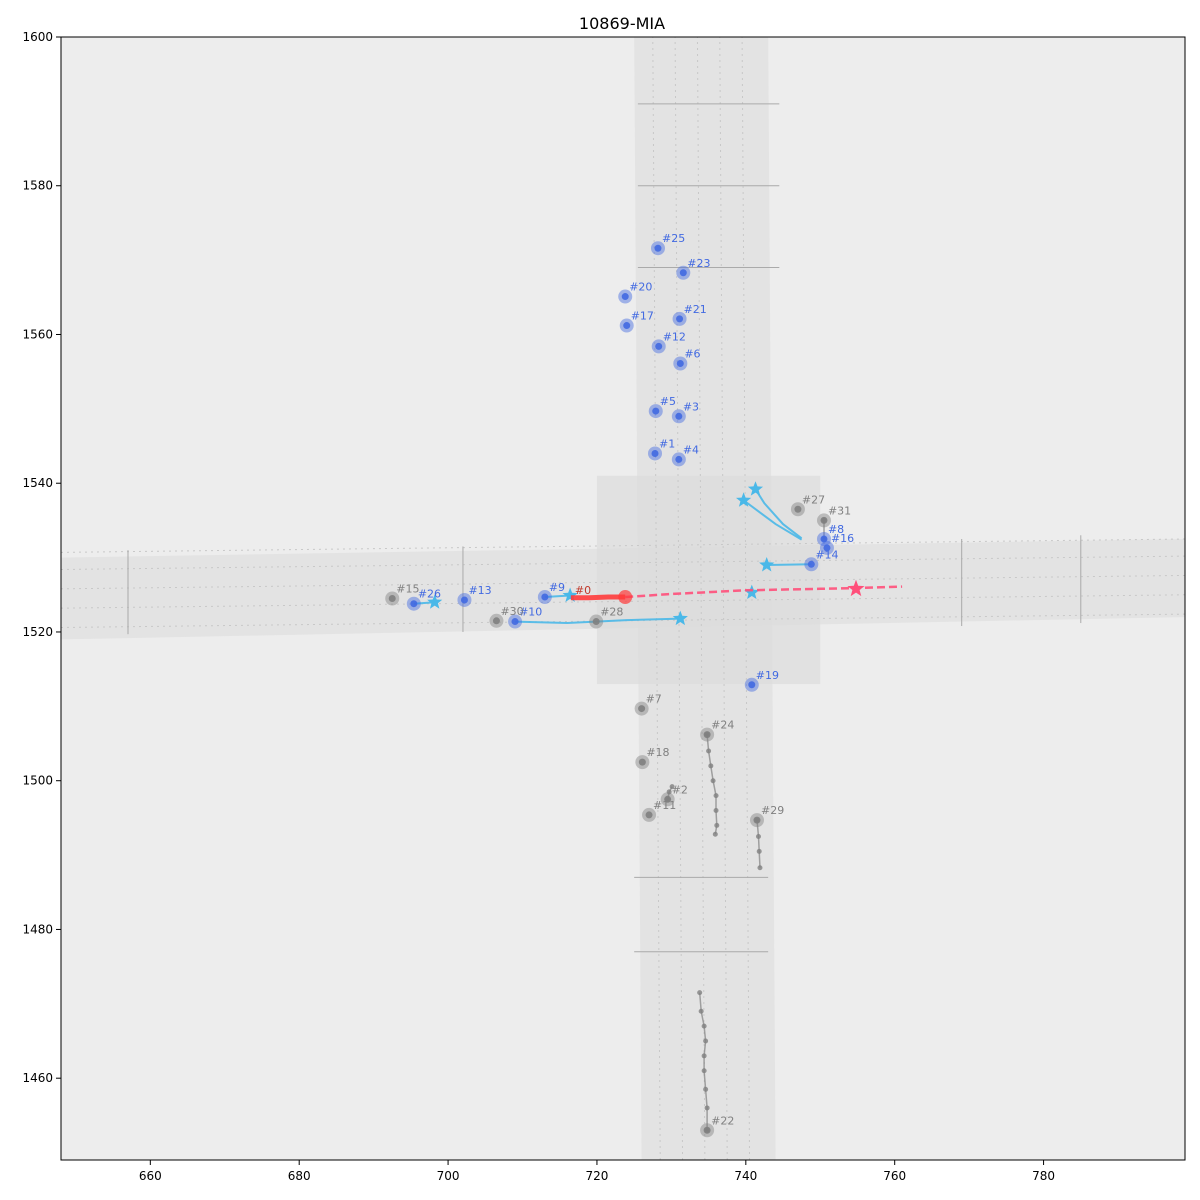 This screenshot has height=1200, width=1200. Describe the element at coordinates (557, 587) in the screenshot. I see `agent-label: #9` at that location.